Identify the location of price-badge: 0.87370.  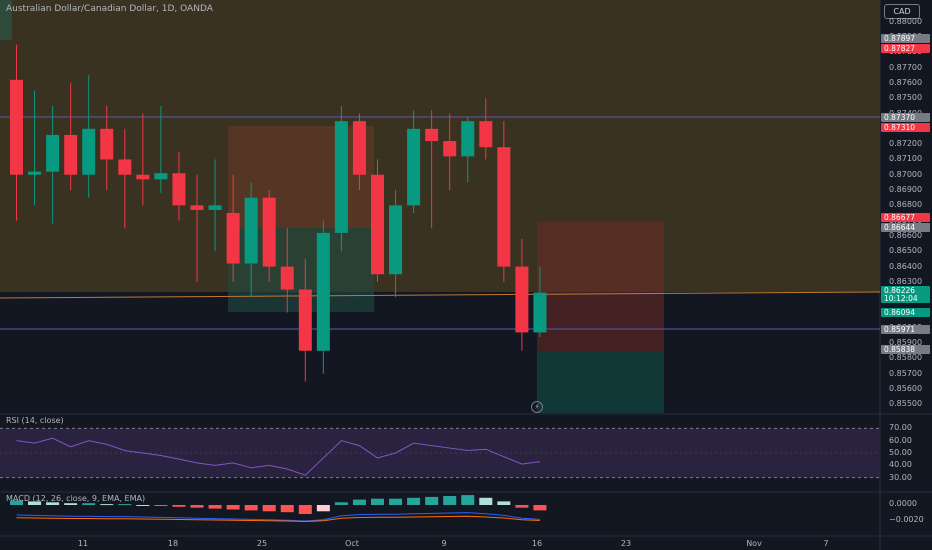
(905, 117).